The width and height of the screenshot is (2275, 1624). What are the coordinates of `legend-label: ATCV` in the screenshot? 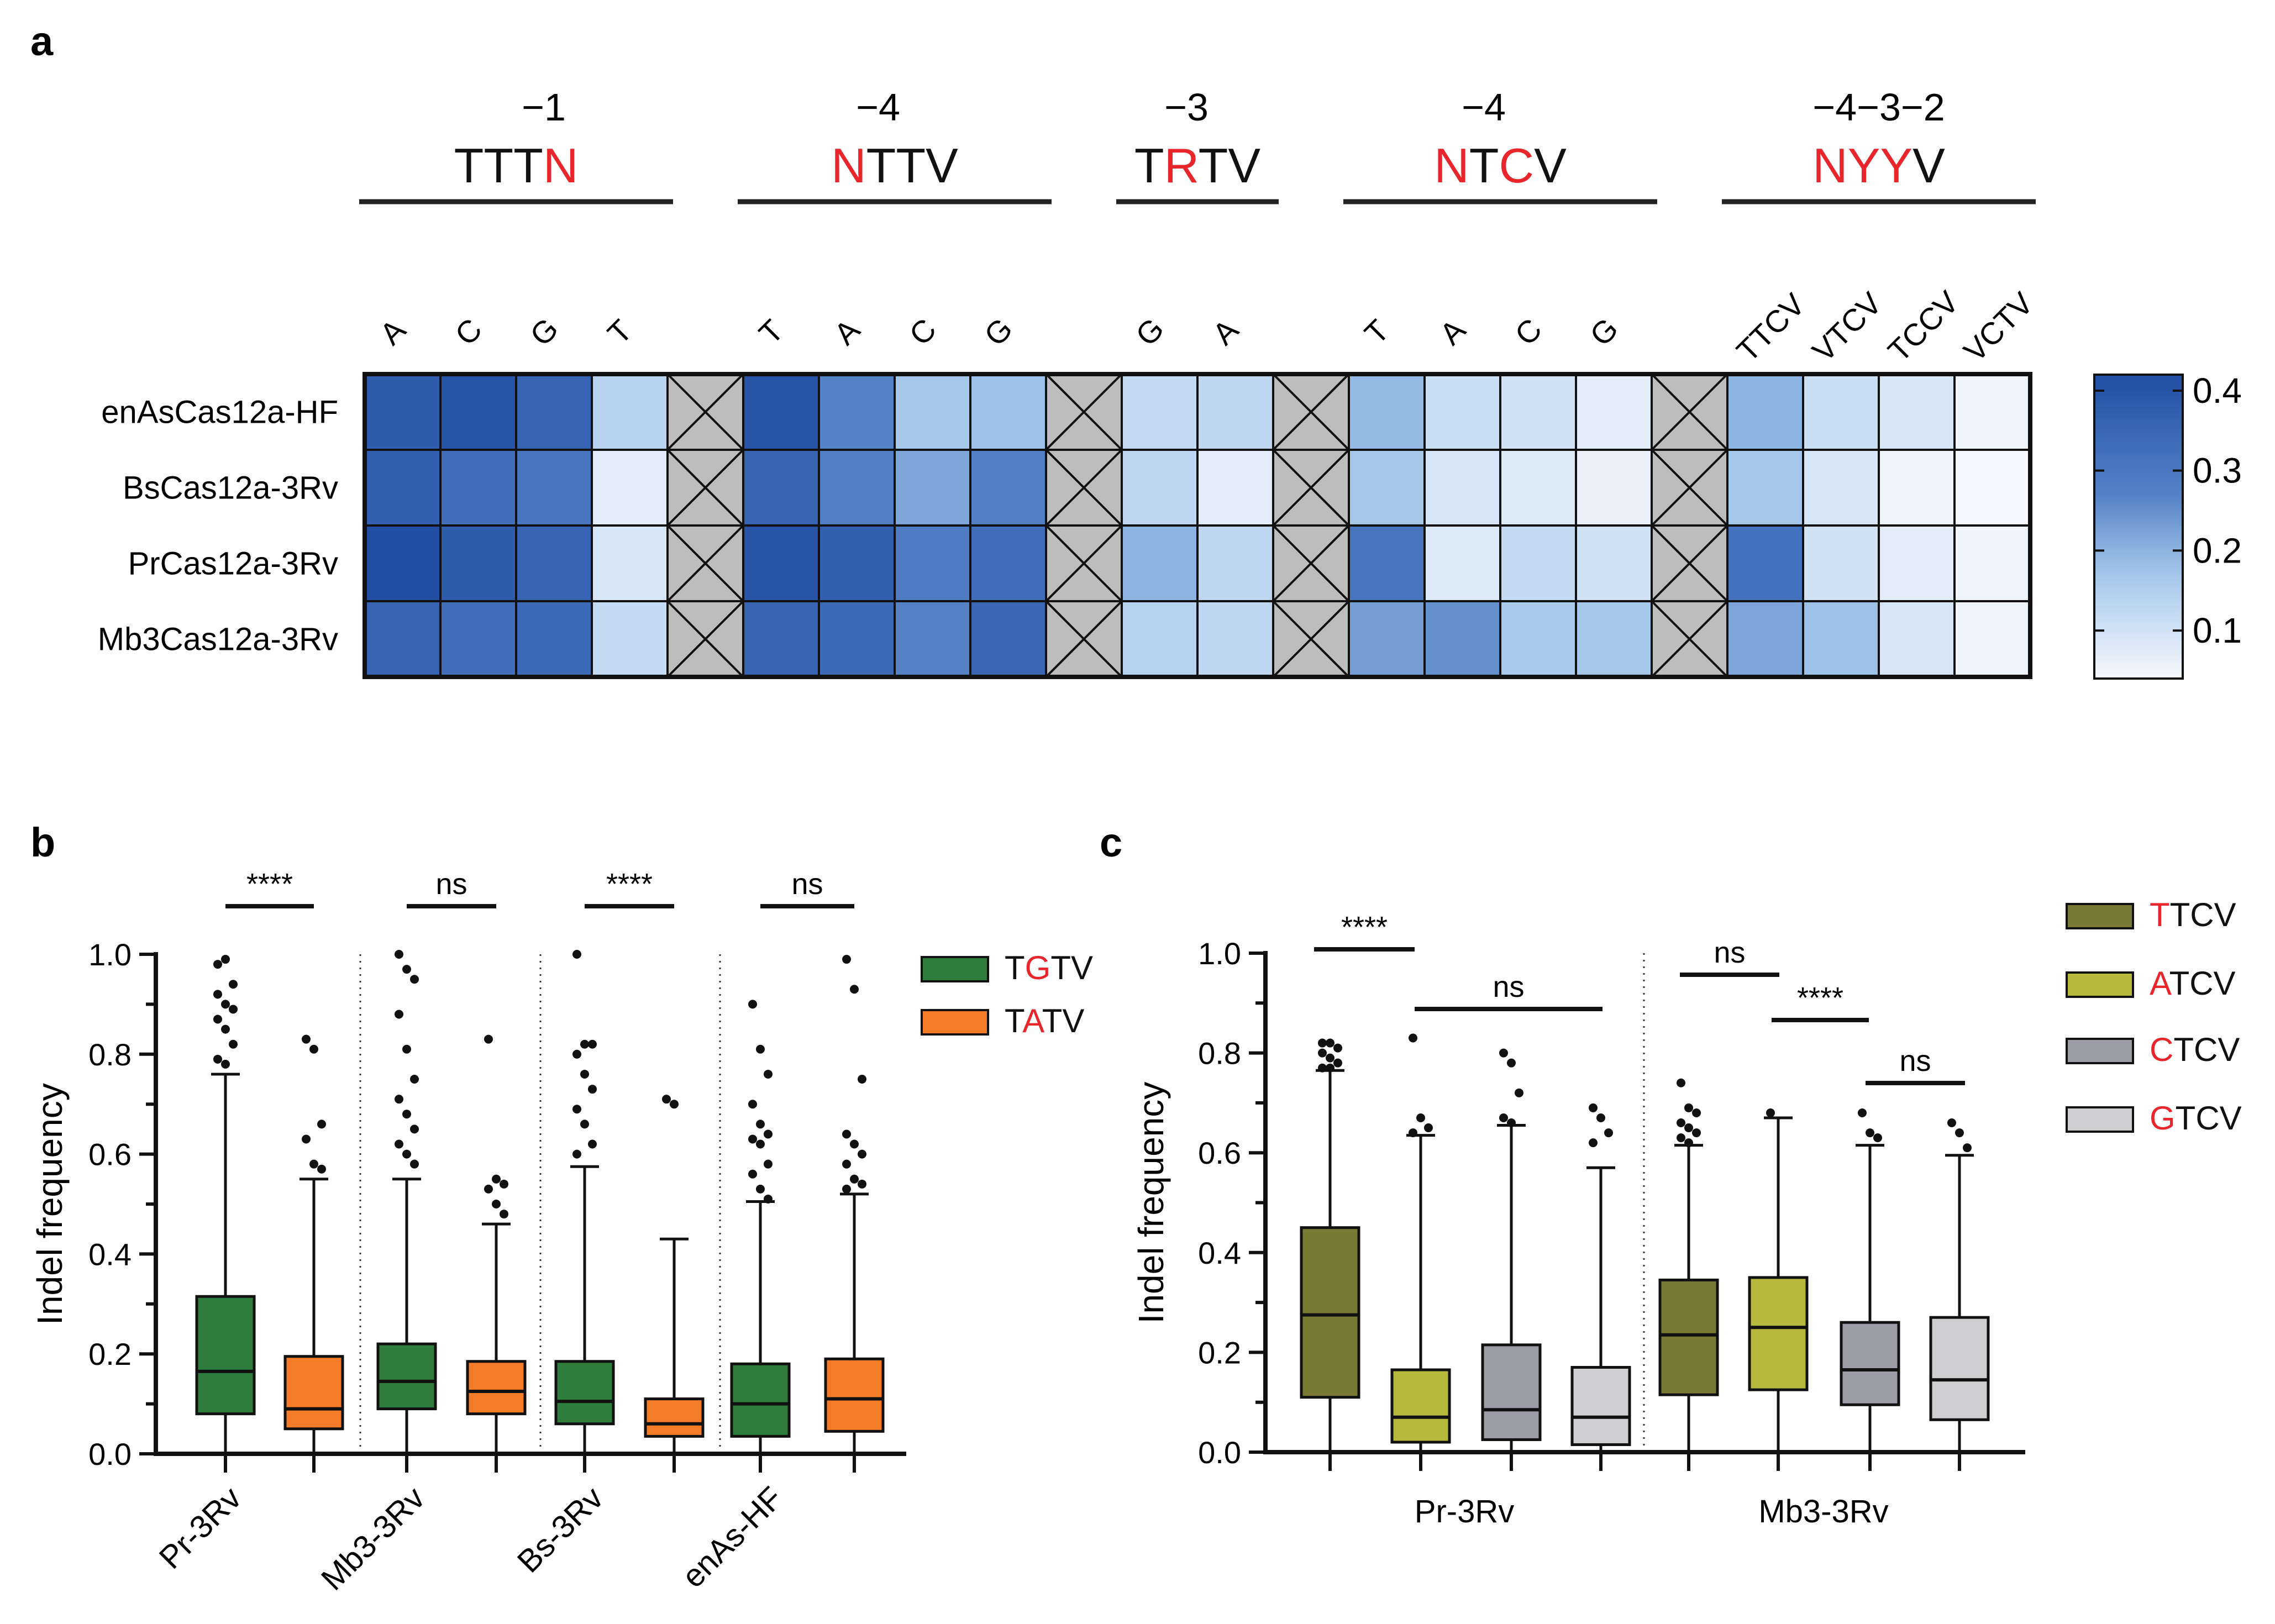 It's located at (2193, 983).